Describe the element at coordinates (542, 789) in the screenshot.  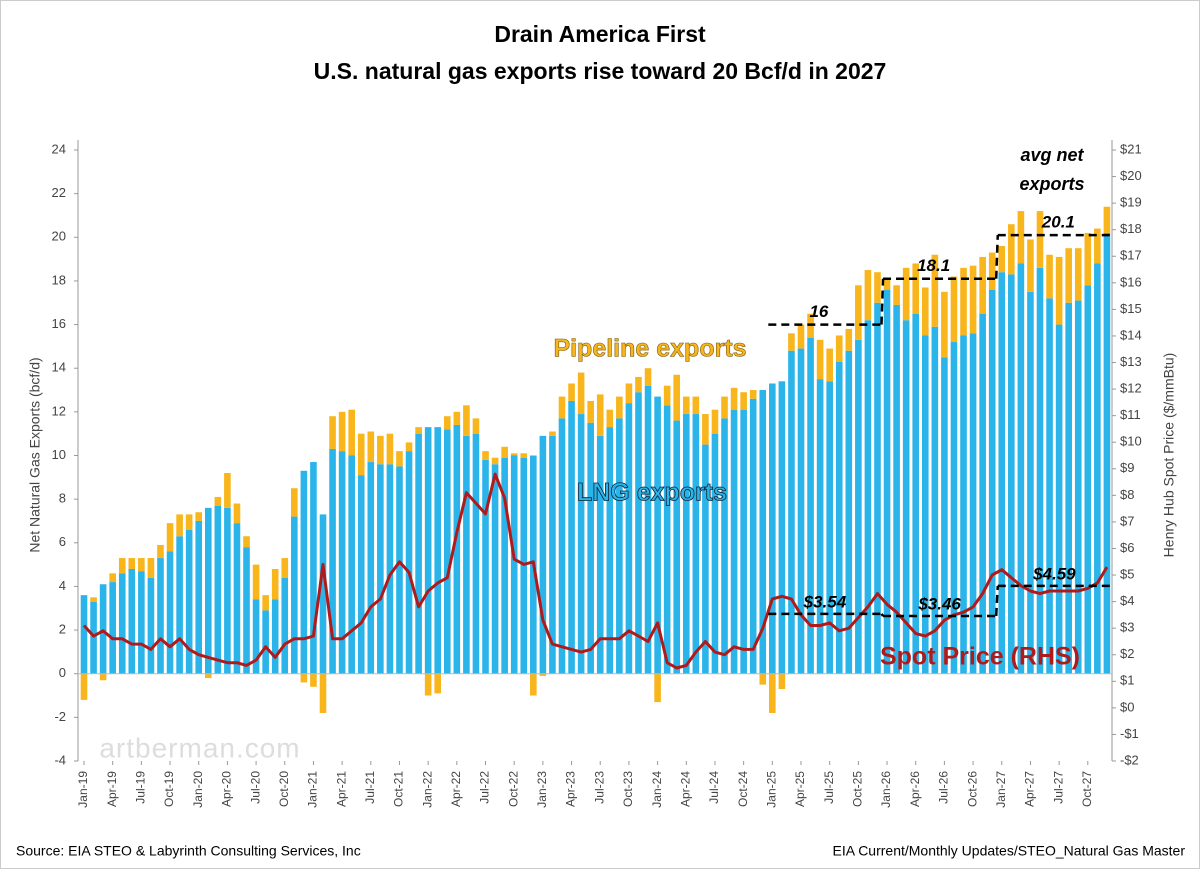
I see `x-tick-label: Jan-23` at that location.